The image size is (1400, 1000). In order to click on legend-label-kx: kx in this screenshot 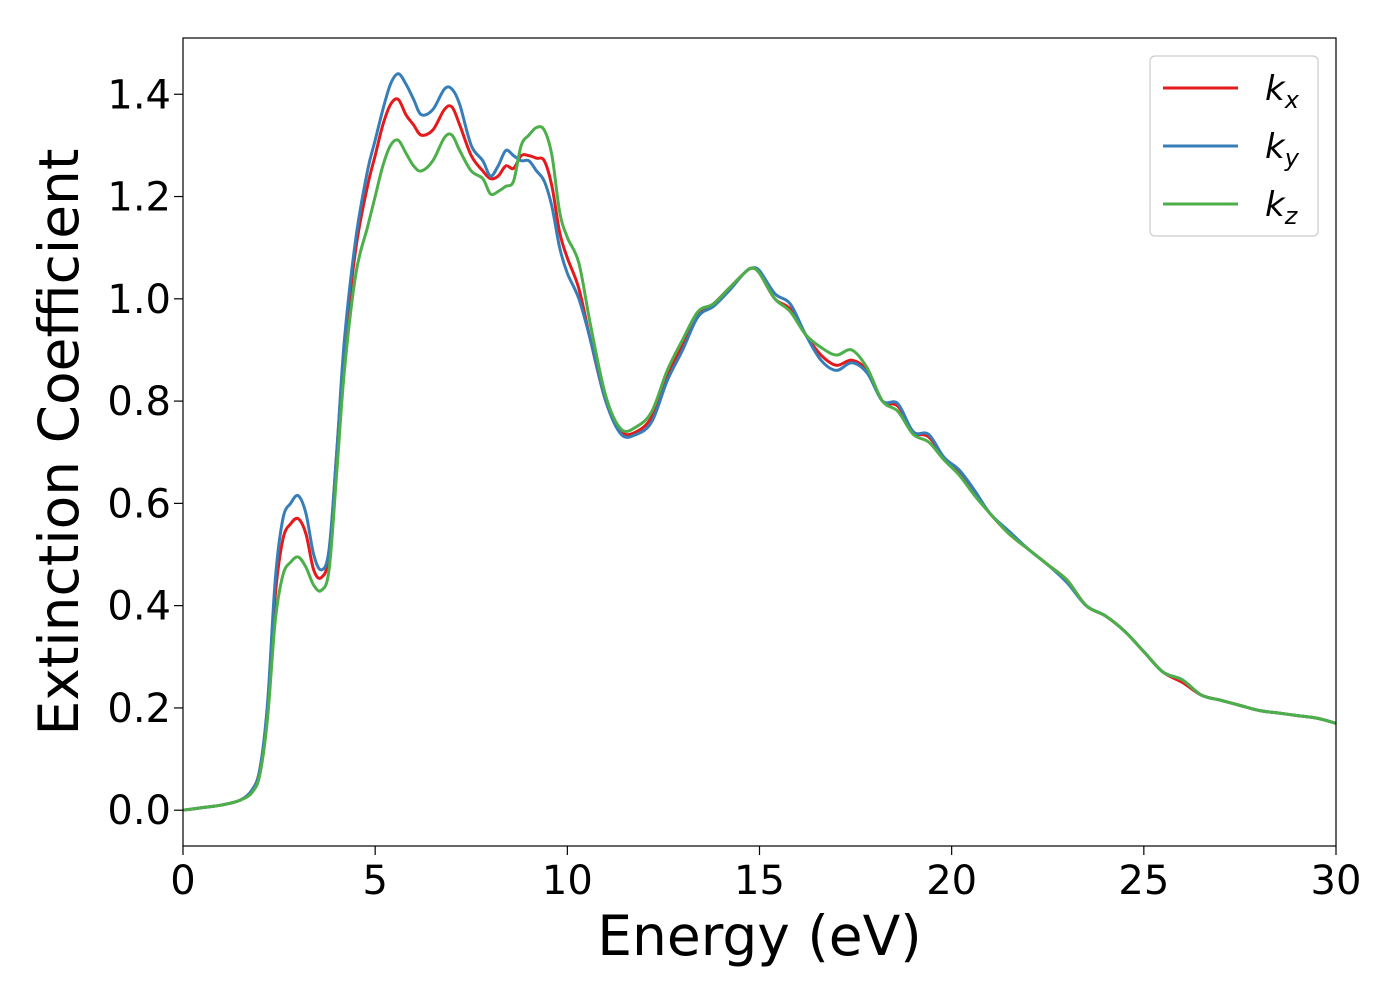, I will do `click(1282, 91)`.